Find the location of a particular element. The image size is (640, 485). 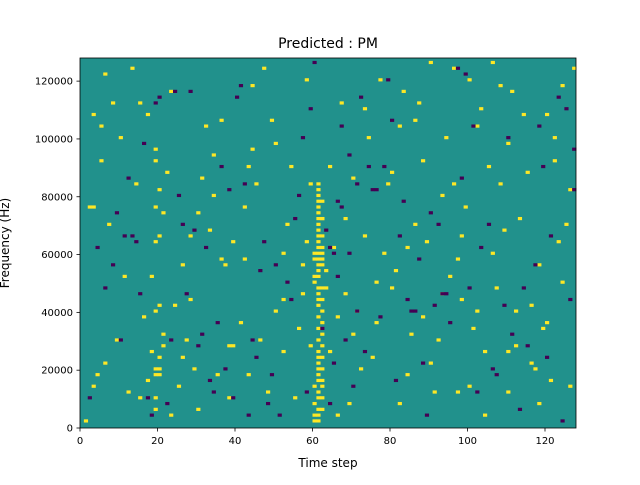

x-tick-label: 120 is located at coordinates (544, 441).